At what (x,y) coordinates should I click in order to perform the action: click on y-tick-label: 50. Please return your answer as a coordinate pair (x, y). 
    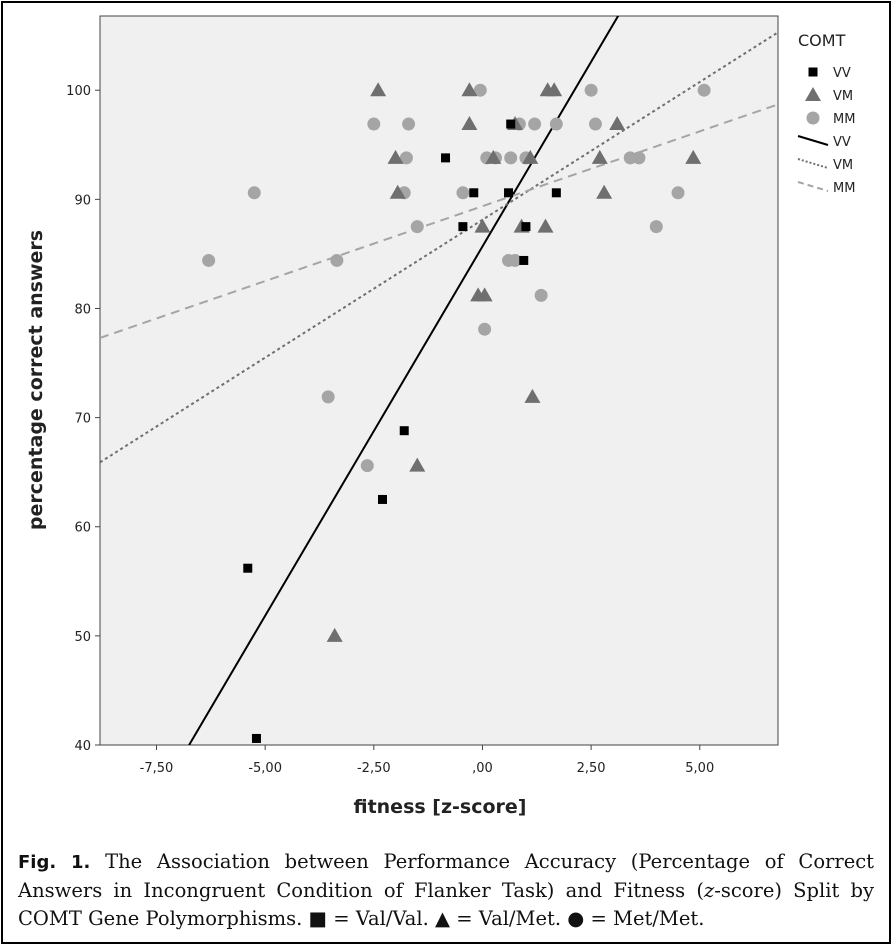
    Looking at the image, I should click on (82, 637).